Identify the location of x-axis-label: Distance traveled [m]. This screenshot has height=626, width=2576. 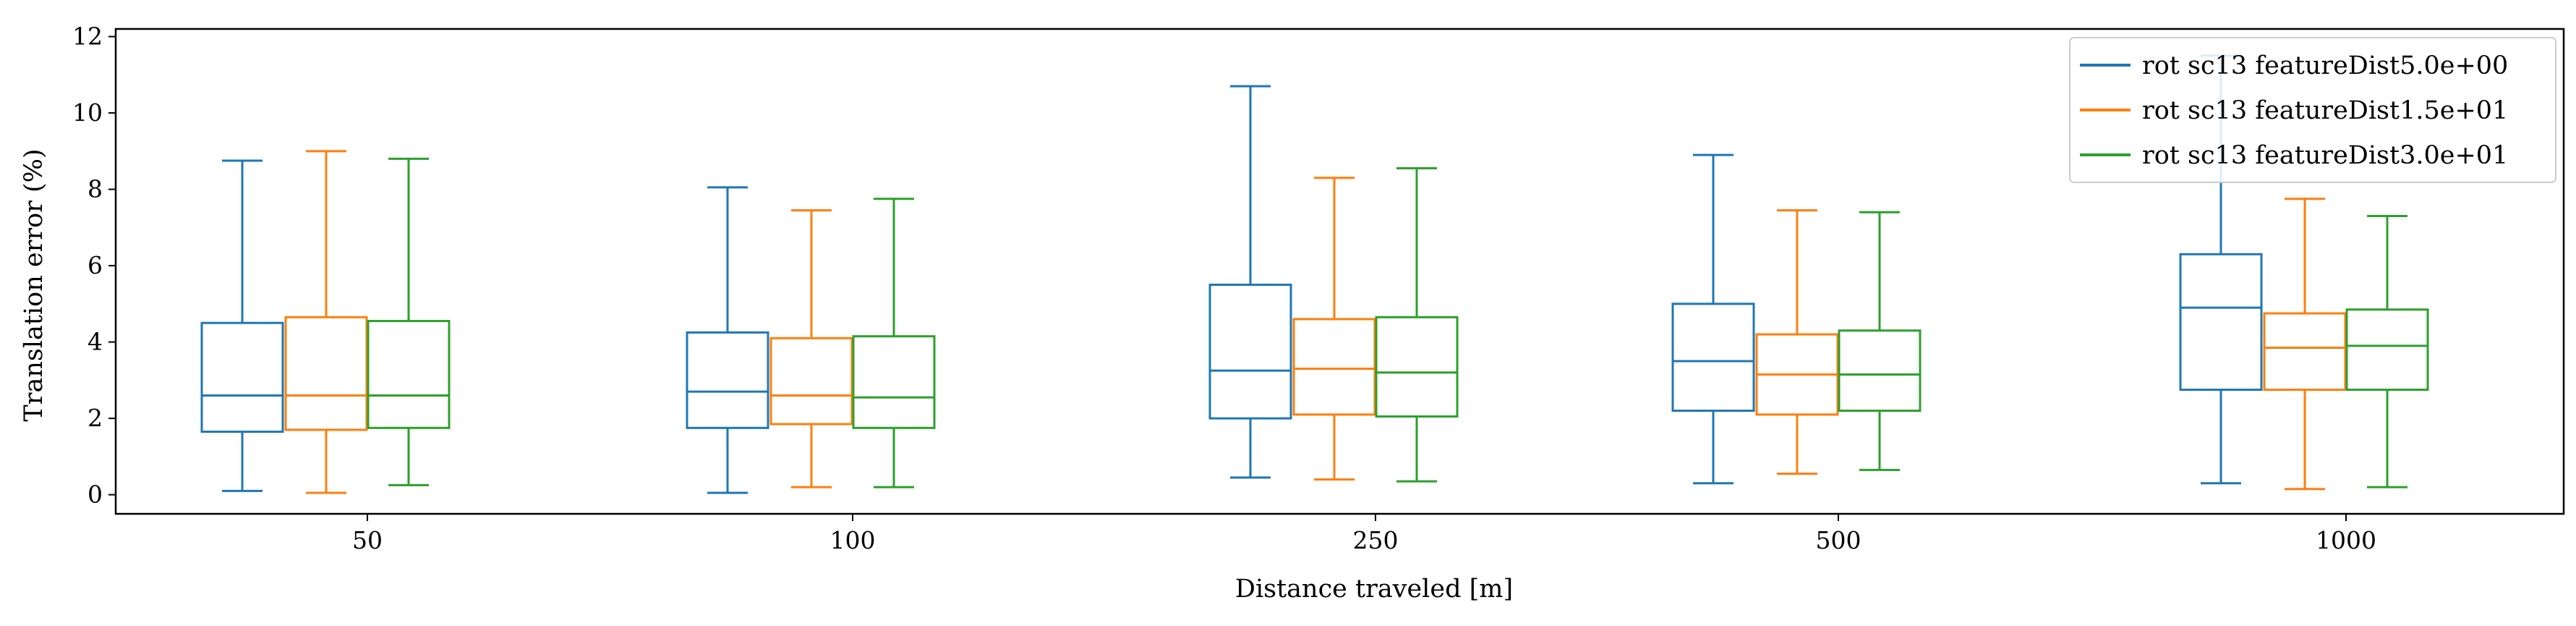
(1374, 589).